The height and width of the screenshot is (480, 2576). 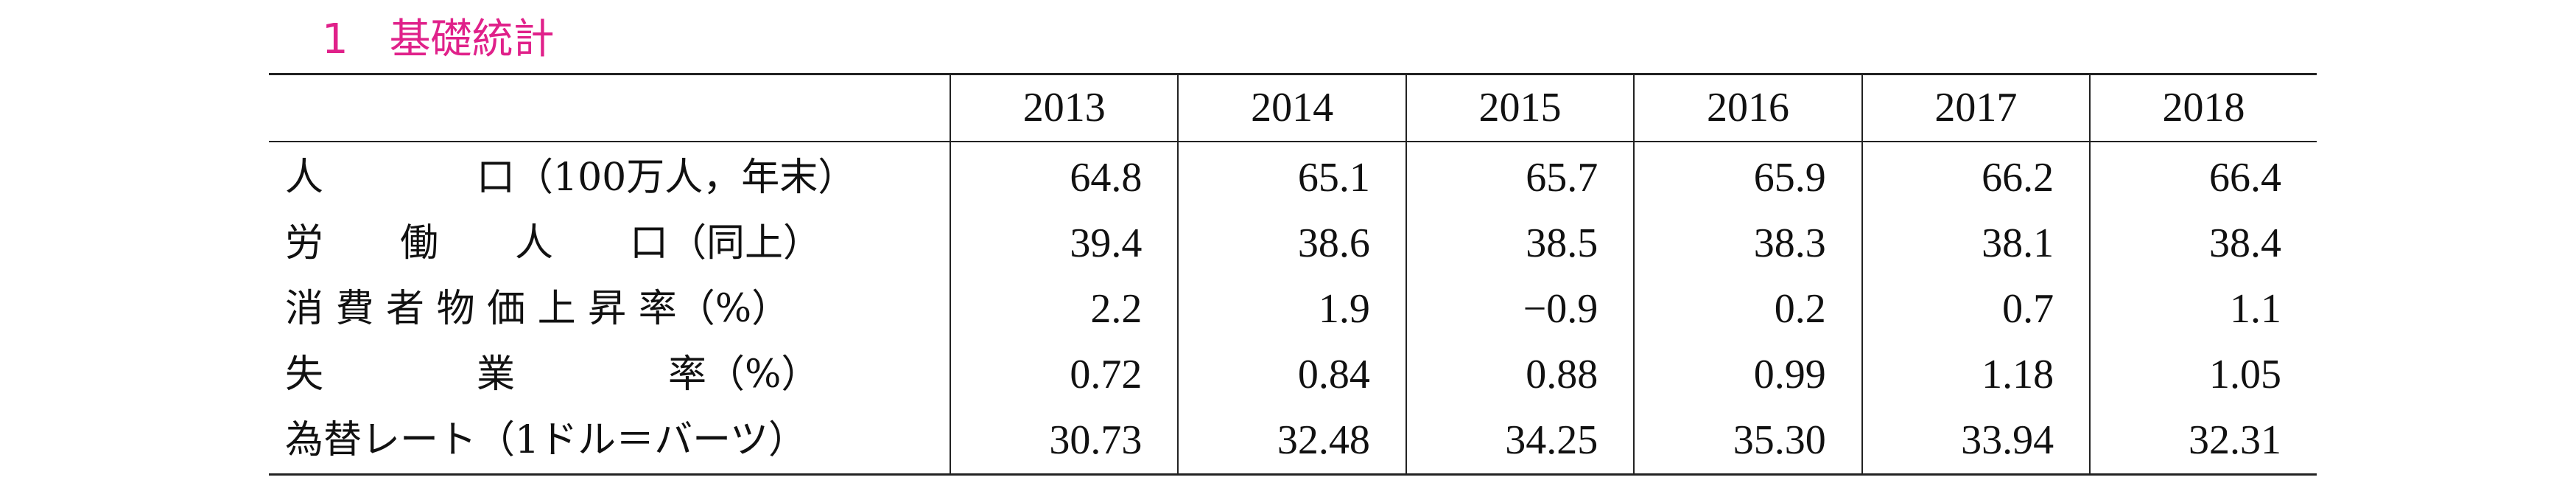 I want to click on value-cell: 0.2, so click(x=1747, y=309).